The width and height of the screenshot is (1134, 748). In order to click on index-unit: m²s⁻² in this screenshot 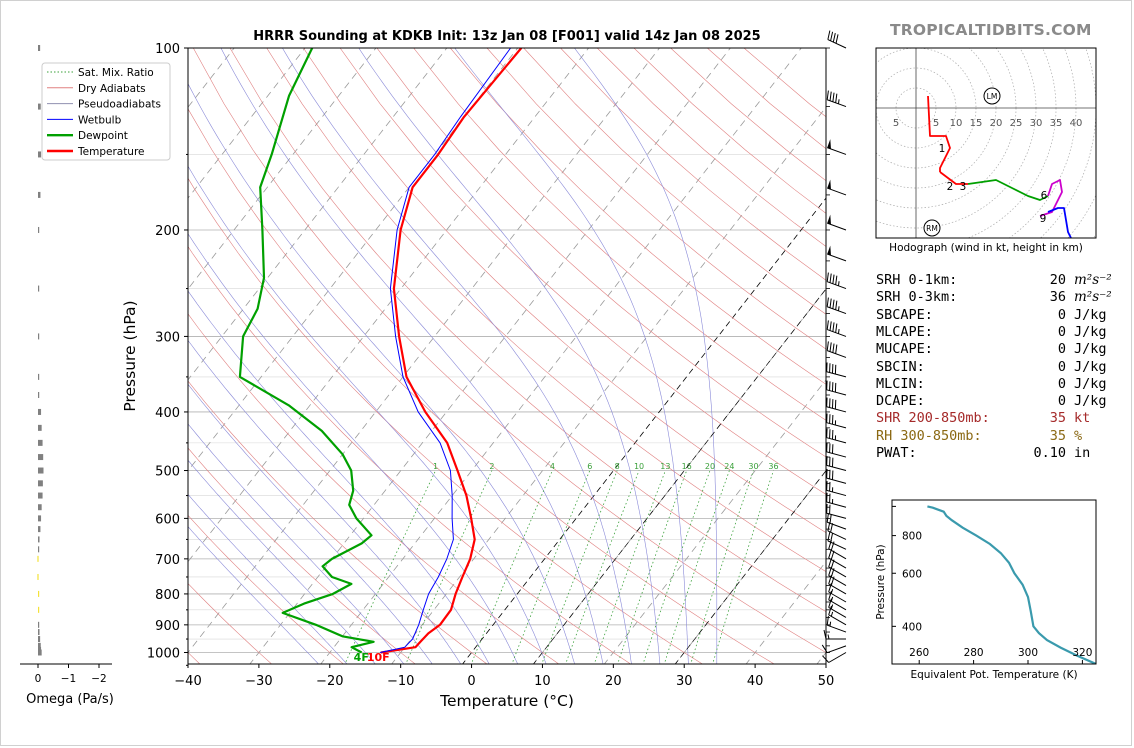, I will do `click(1093, 297)`.